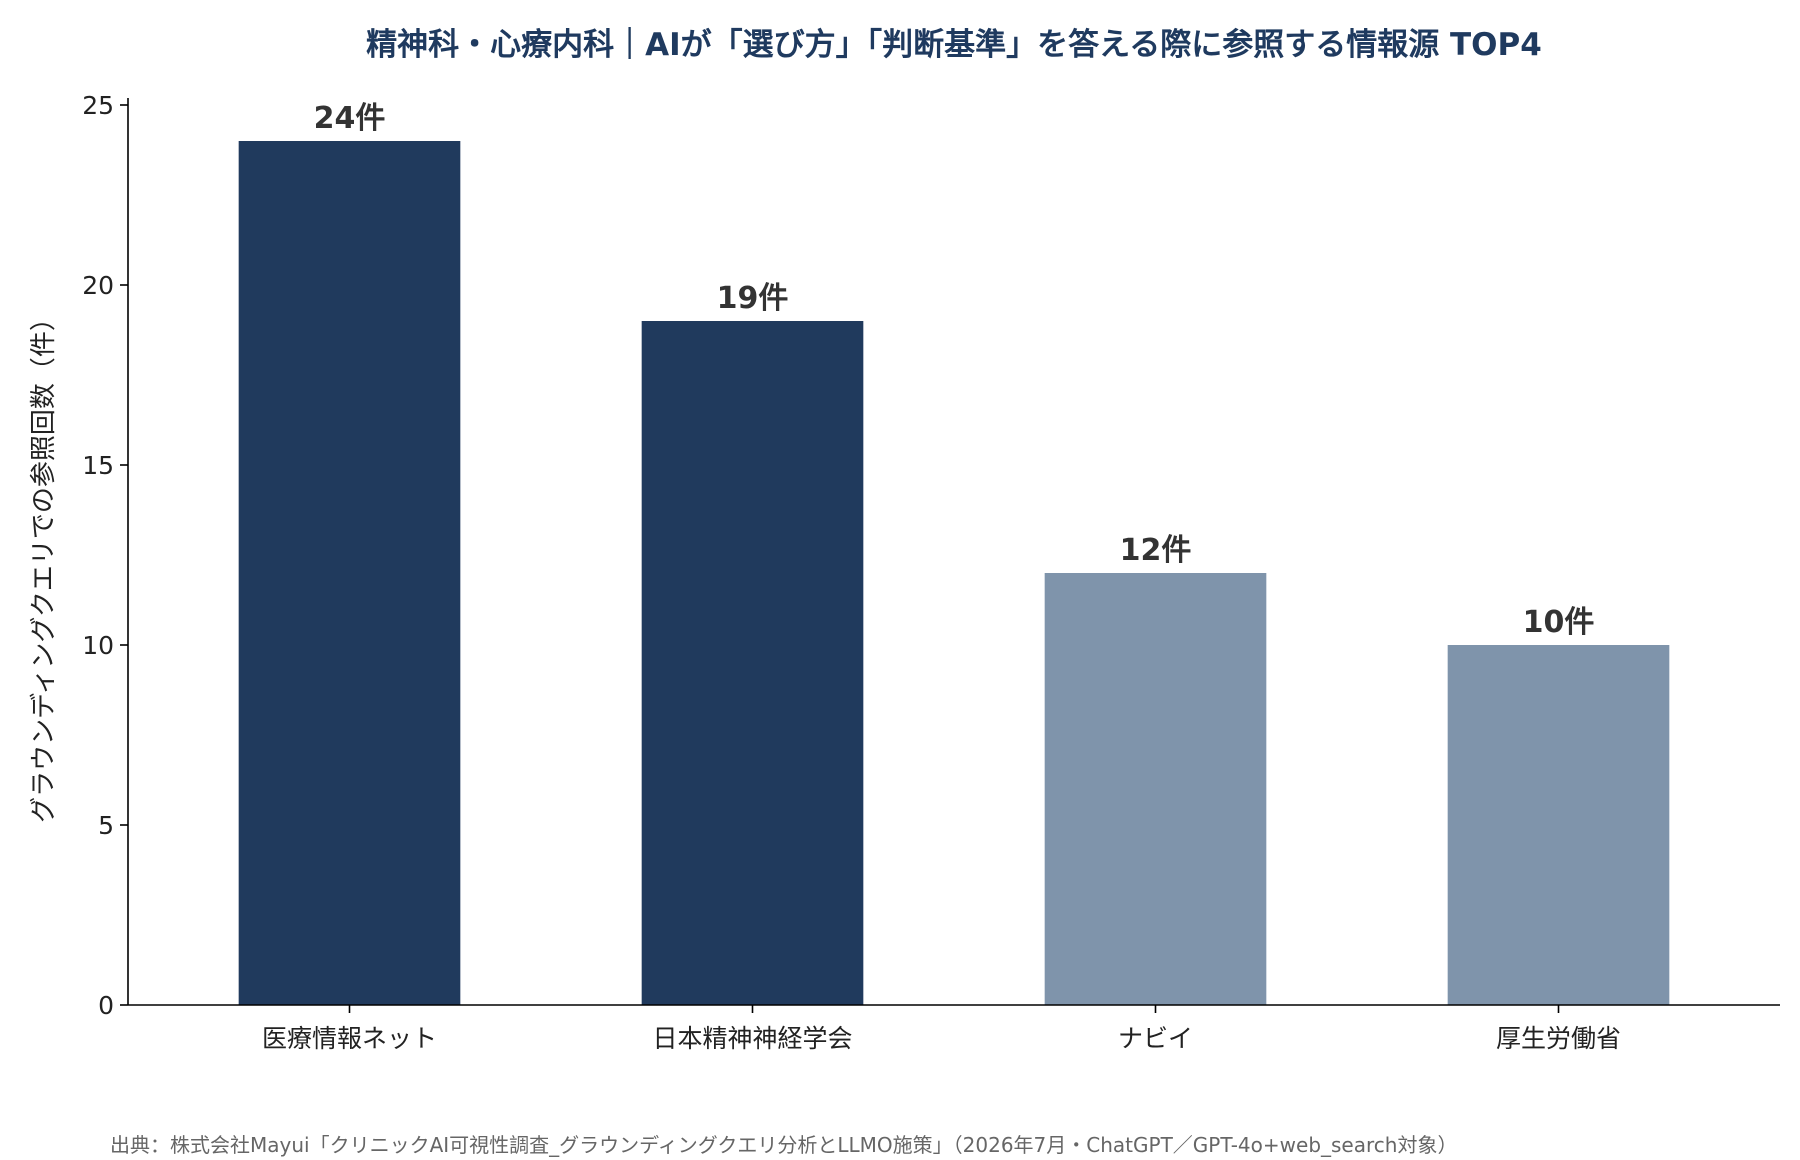 This screenshot has width=1800, height=1160. I want to click on data-label: 10件, so click(1559, 622).